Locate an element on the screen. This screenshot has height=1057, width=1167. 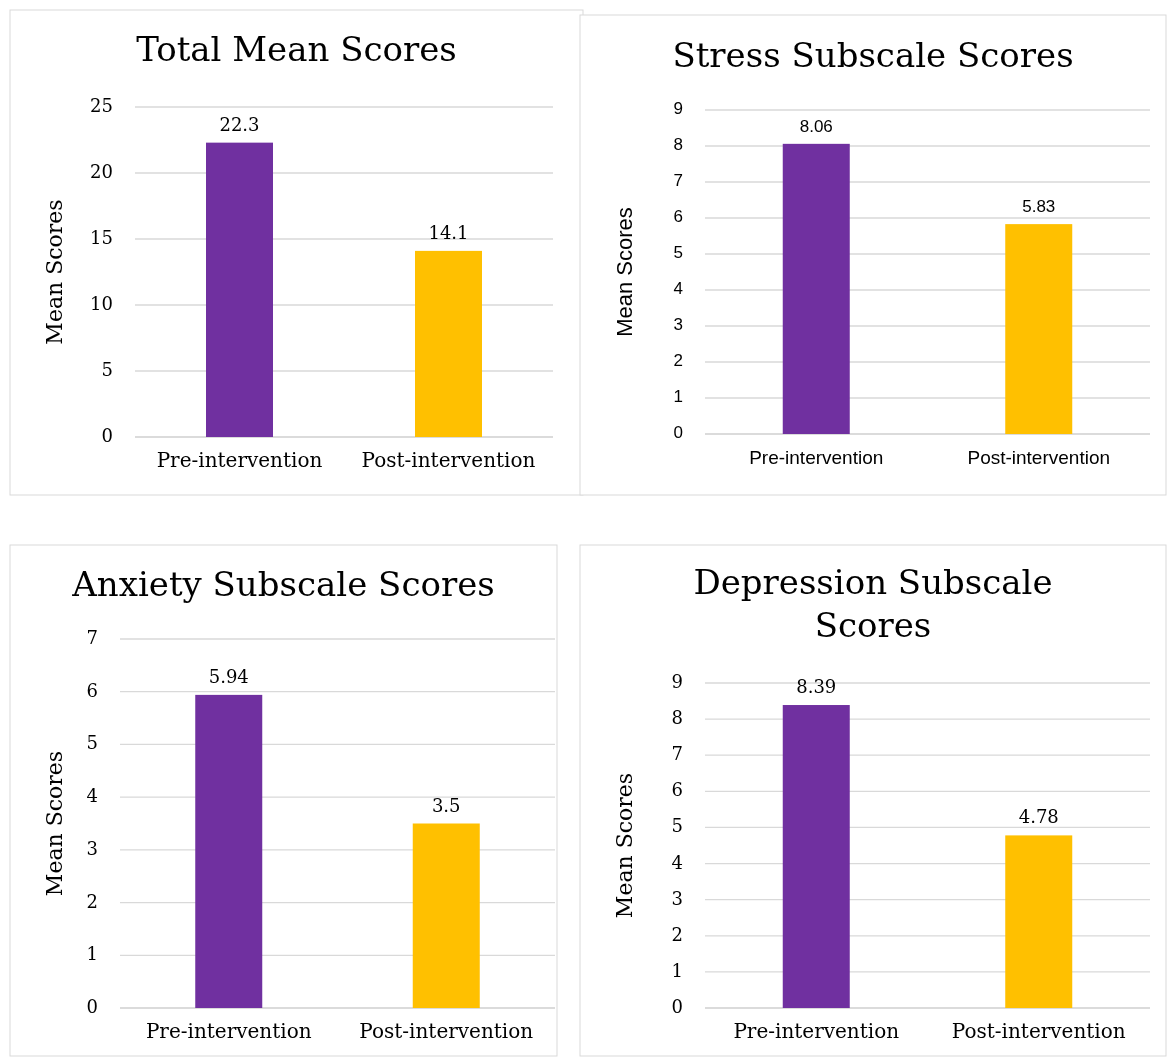
chart-title: Total Mean Scores is located at coordinates (296, 49).